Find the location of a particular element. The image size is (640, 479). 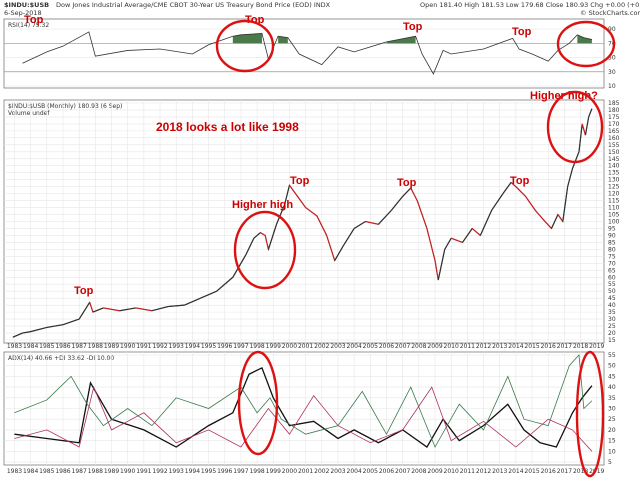

adx-xtick-16: 1999 is located at coordinates (273, 471).